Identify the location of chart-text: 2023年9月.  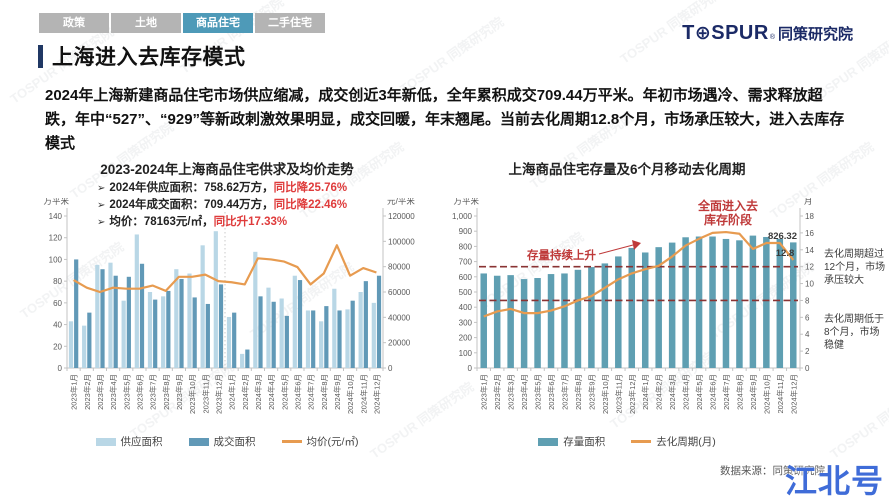
(591, 392).